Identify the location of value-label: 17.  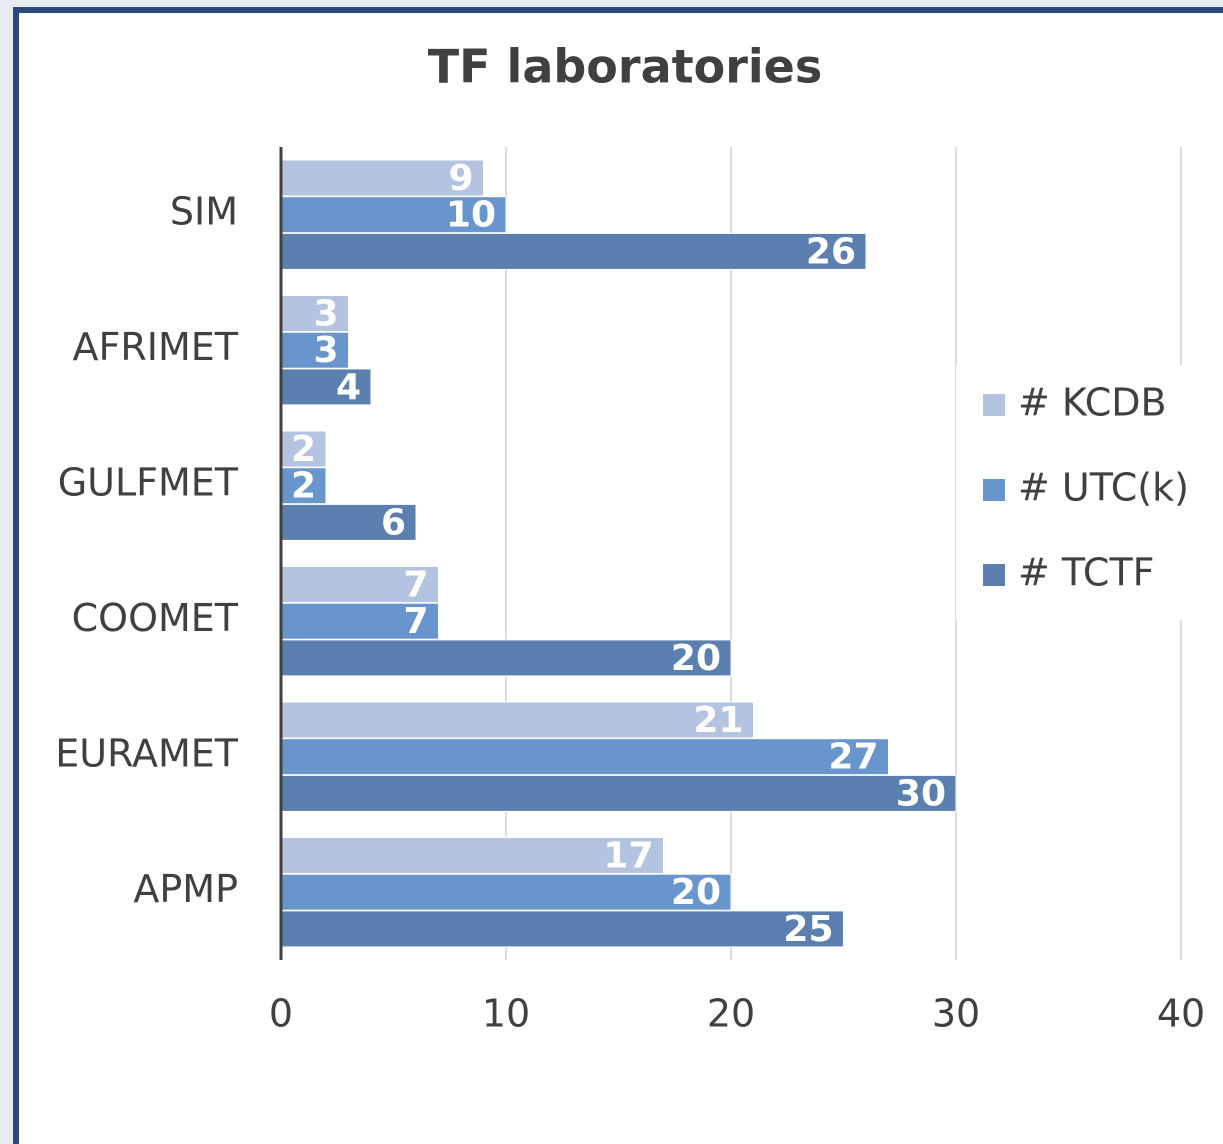
(628, 856).